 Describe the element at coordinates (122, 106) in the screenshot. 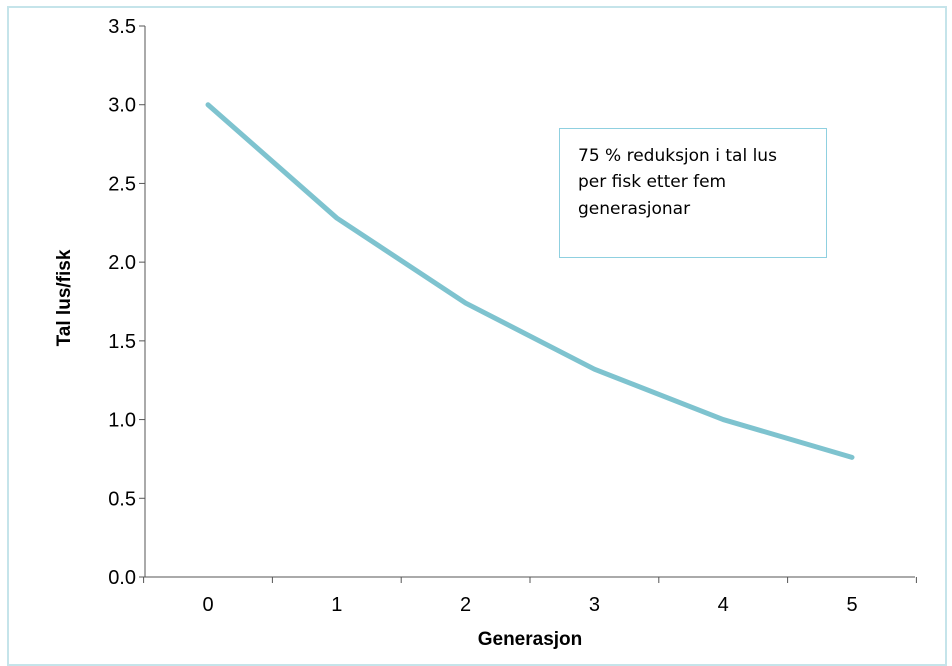

I see `y-tick-label: 3.0` at that location.